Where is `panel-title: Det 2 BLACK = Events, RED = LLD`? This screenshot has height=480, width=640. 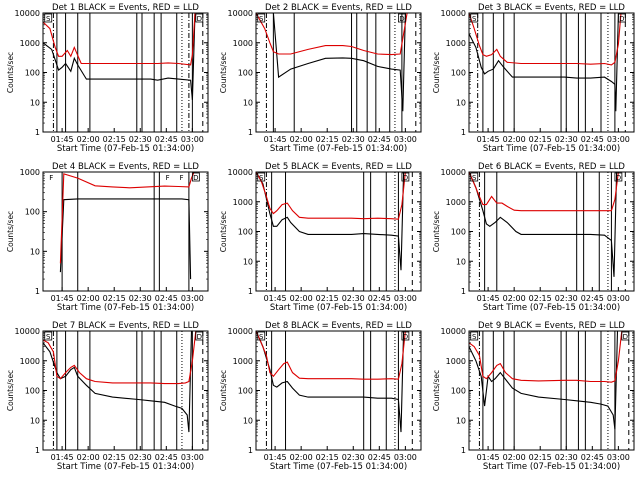 panel-title: Det 2 BLACK = Events, RED = LLD is located at coordinates (338, 8).